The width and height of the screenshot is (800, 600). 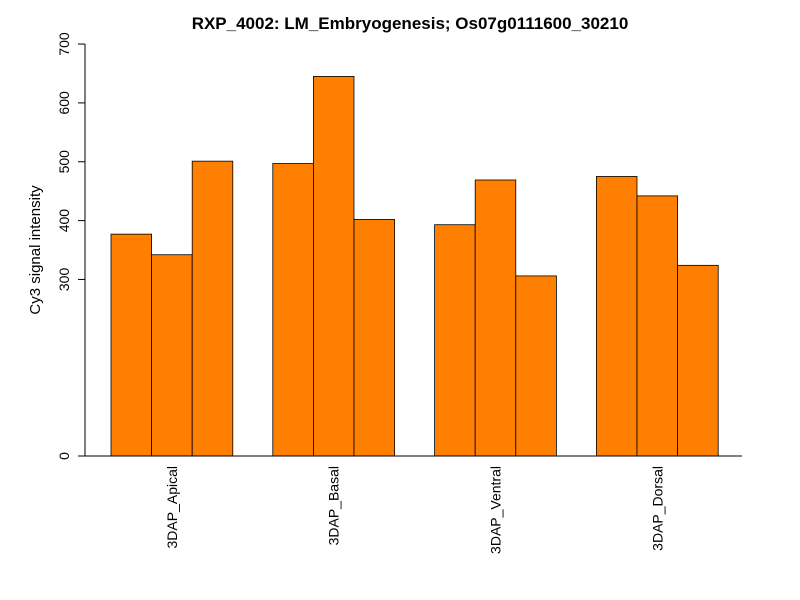 What do you see at coordinates (64, 103) in the screenshot?
I see `y-tick-label-600: 600` at bounding box center [64, 103].